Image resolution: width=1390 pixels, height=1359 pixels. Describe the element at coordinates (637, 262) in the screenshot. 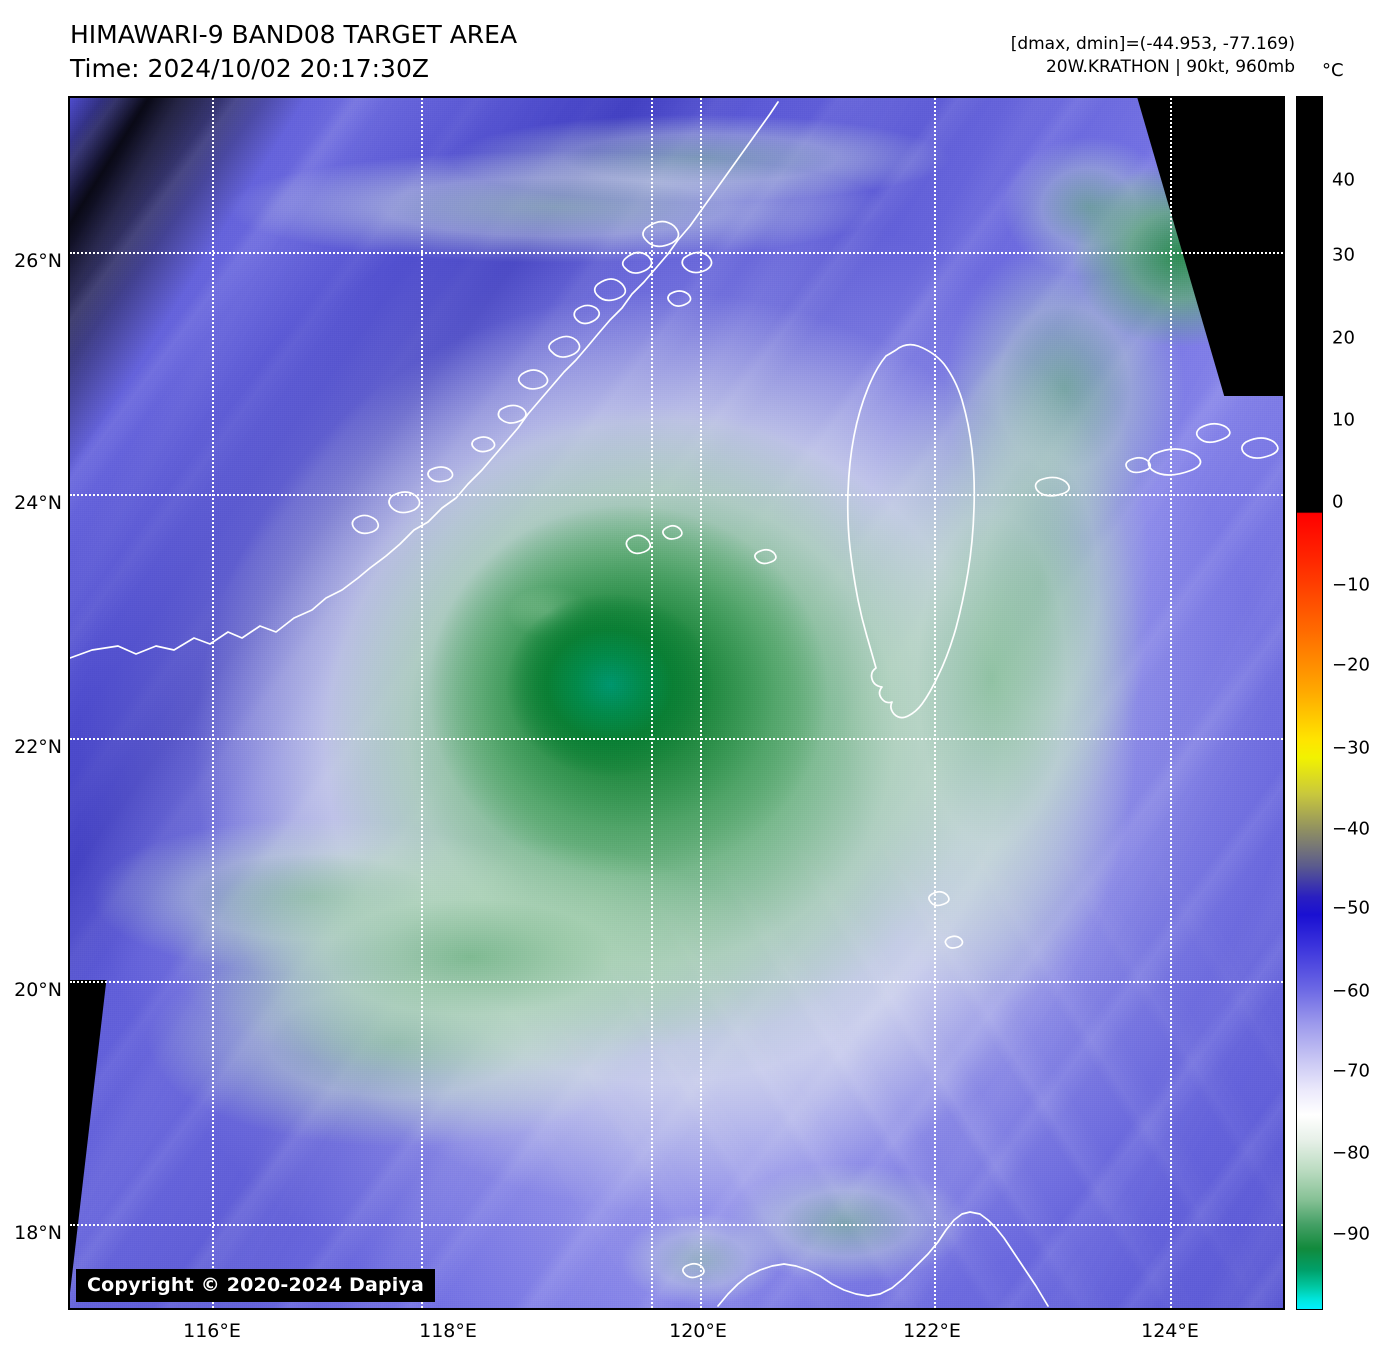

I see `coastline-island-j` at that location.